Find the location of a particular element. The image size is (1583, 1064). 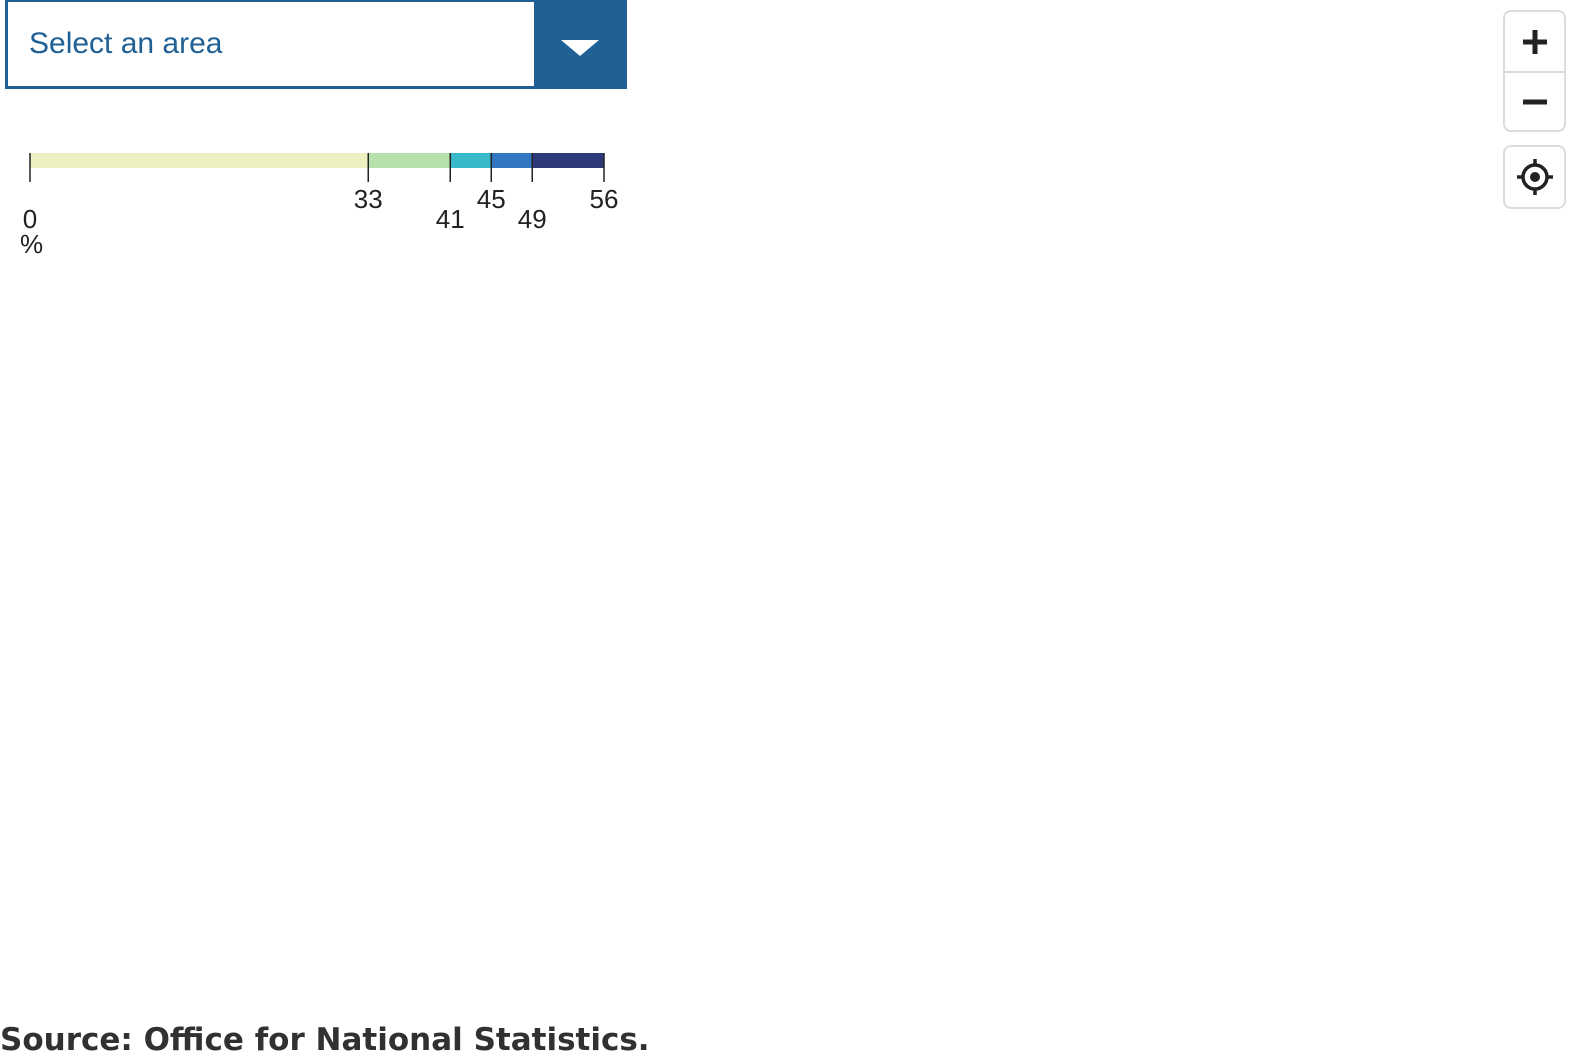

legend-tick-label: 33 is located at coordinates (368, 199).